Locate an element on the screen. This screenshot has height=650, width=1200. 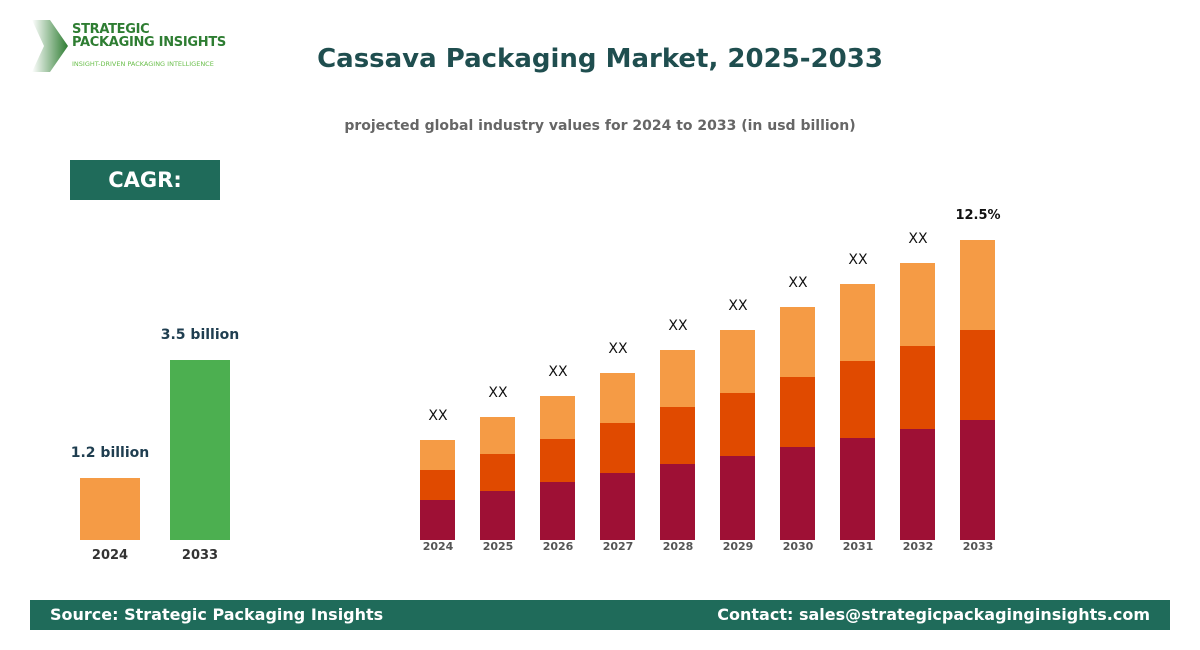
cagr-badge: CAGR: 12.5% is located at coordinates (145, 196).